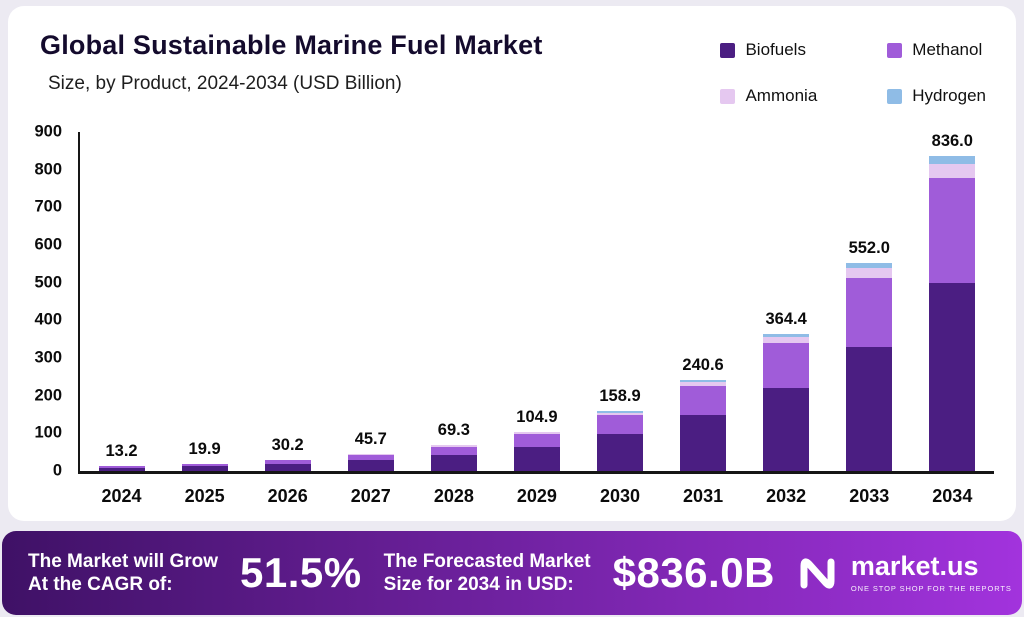 The height and width of the screenshot is (617, 1024). Describe the element at coordinates (931, 588) in the screenshot. I see `brand-tagline: ONE STOP SHOP FOR THE REPORTS` at that location.